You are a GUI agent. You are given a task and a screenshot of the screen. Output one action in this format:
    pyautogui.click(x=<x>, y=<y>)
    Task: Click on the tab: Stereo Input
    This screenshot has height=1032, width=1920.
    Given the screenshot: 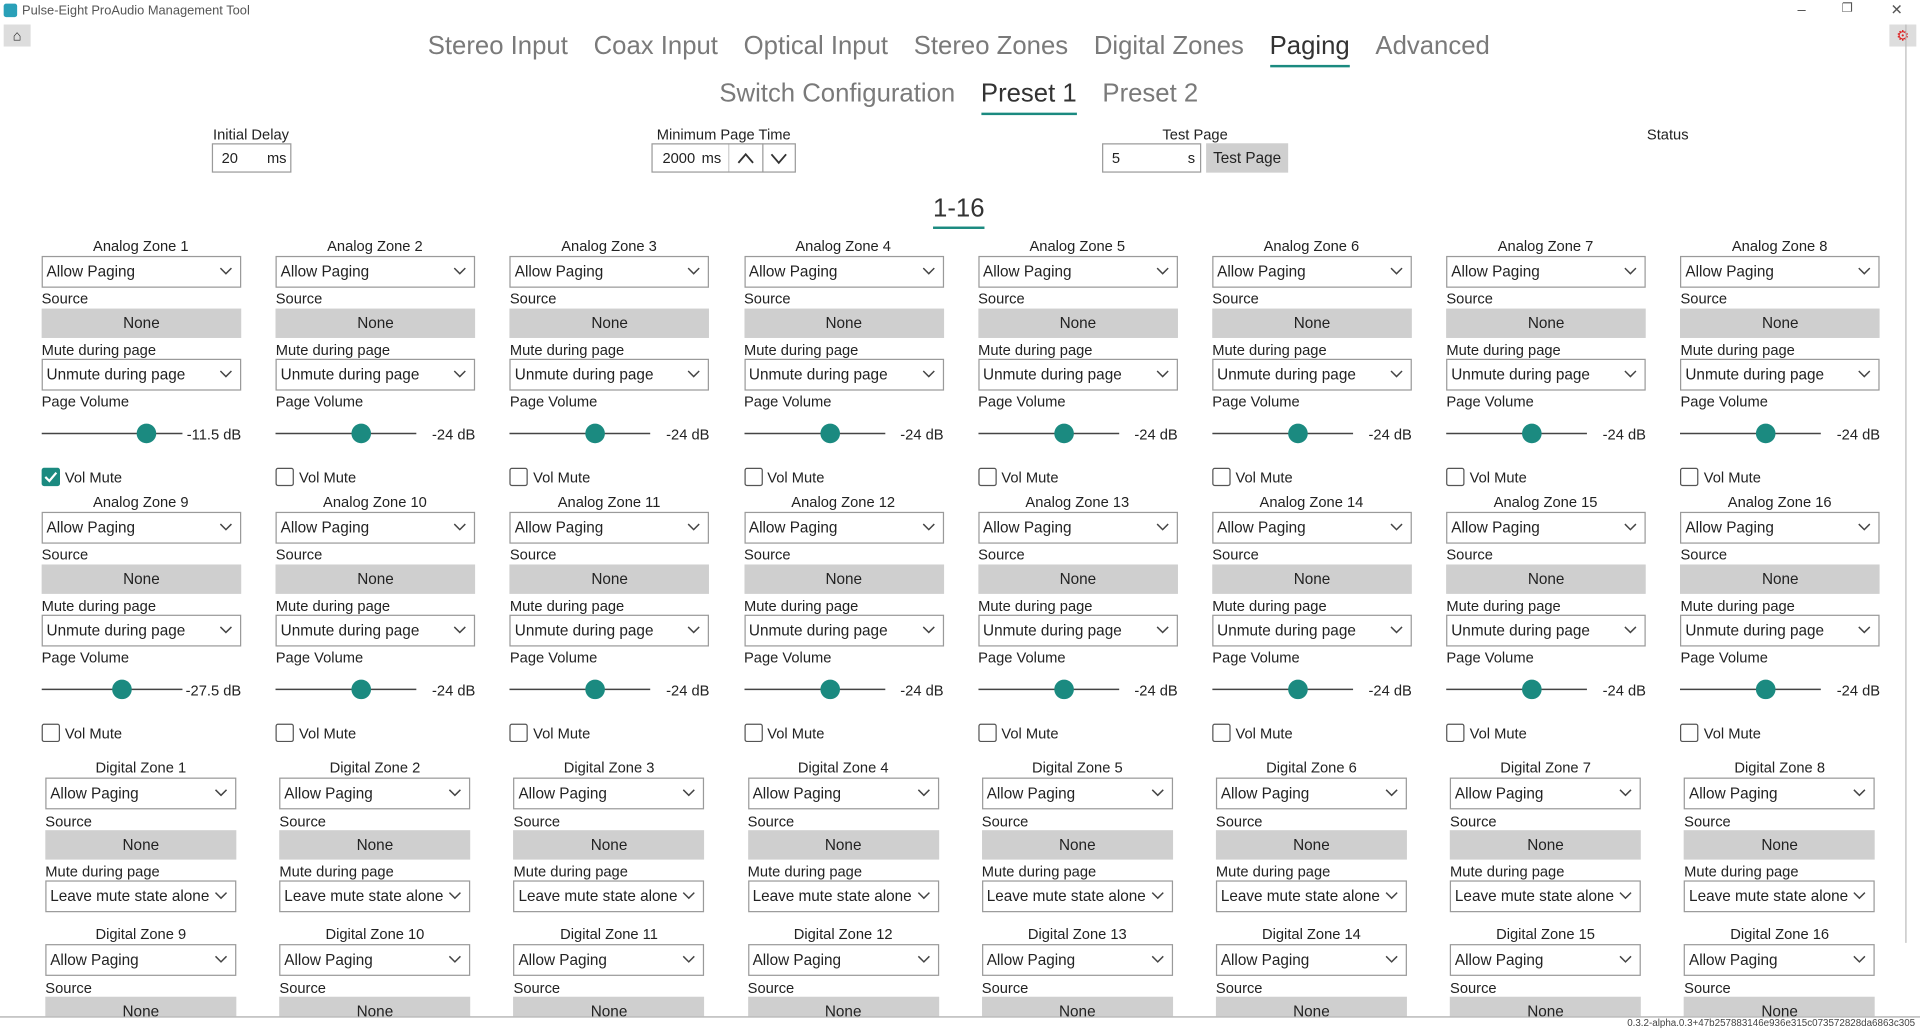 What is the action you would take?
    pyautogui.click(x=497, y=46)
    